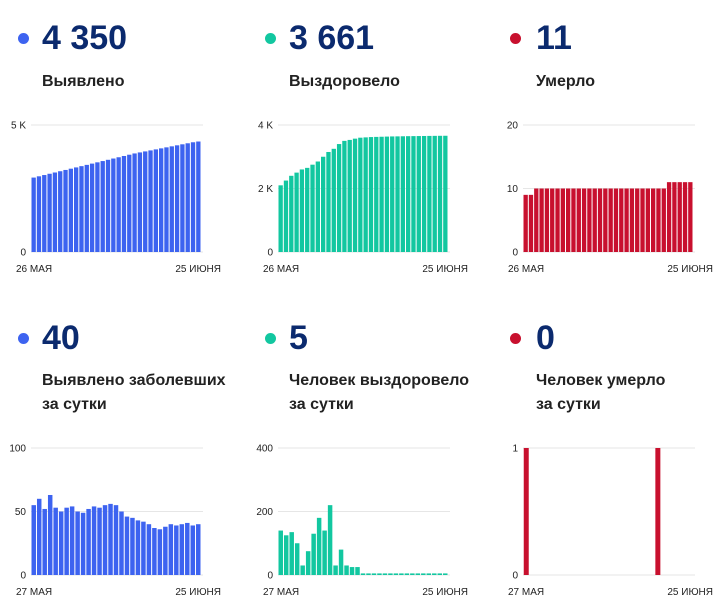 This screenshot has height=608, width=728. I want to click on x-tick-label-start: 26 МАЯ, so click(34, 269).